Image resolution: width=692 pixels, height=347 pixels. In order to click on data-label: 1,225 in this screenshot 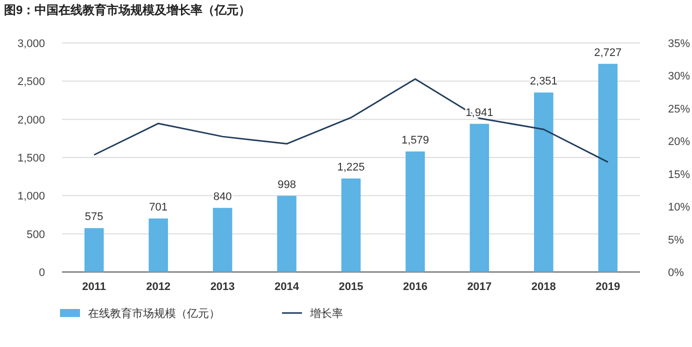, I will do `click(351, 167)`.